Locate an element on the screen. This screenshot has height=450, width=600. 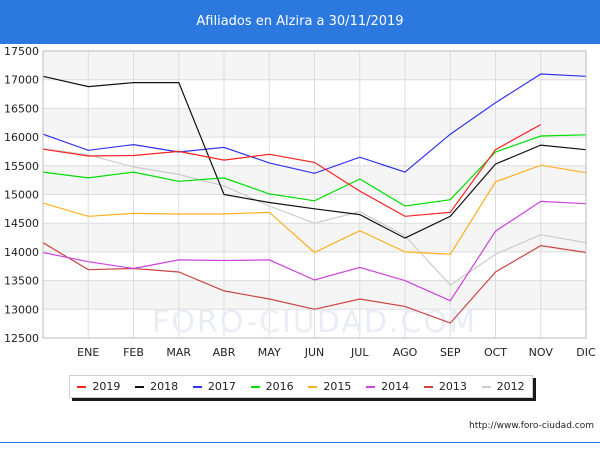
x-tick-label: NOV is located at coordinates (541, 352).